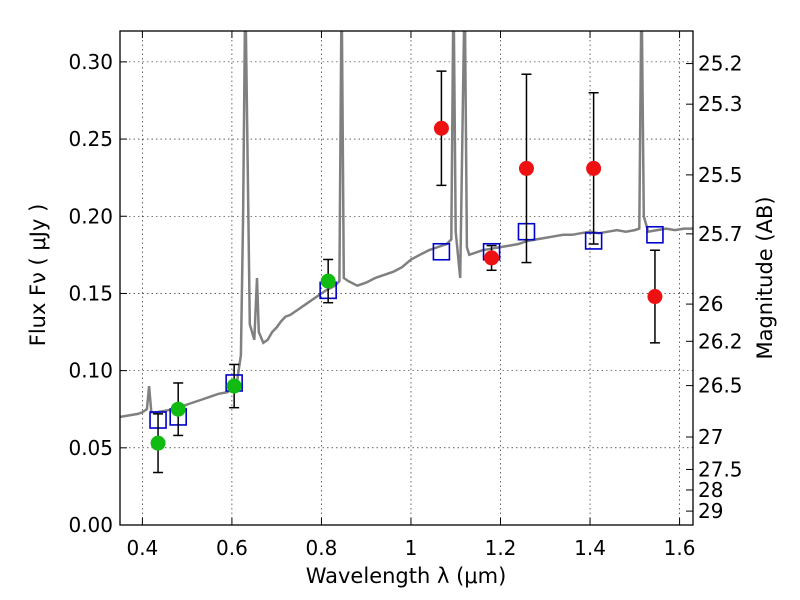 The image size is (800, 600). Describe the element at coordinates (322, 548) in the screenshot. I see `x-tick-label: 0.8` at that location.